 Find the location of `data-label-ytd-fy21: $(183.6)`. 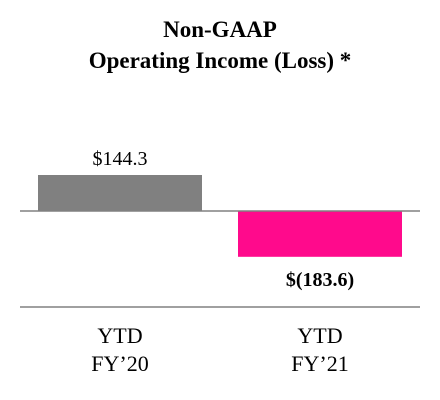

data-label-ytd-fy21: $(183.6) is located at coordinates (320, 280).